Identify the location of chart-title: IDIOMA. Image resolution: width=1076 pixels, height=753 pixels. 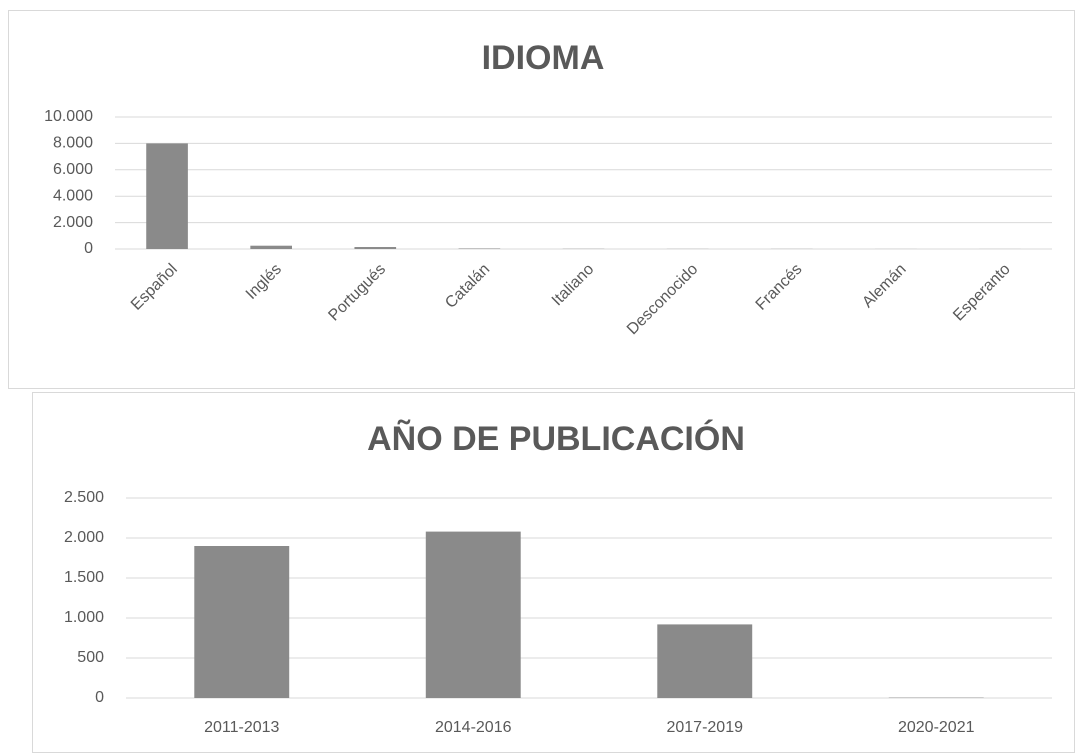
(543, 58).